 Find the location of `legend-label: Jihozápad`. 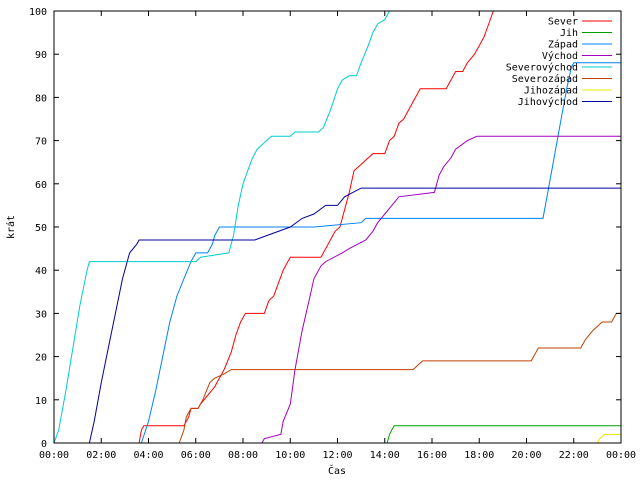

legend-label: Jihozápad is located at coordinates (551, 91).